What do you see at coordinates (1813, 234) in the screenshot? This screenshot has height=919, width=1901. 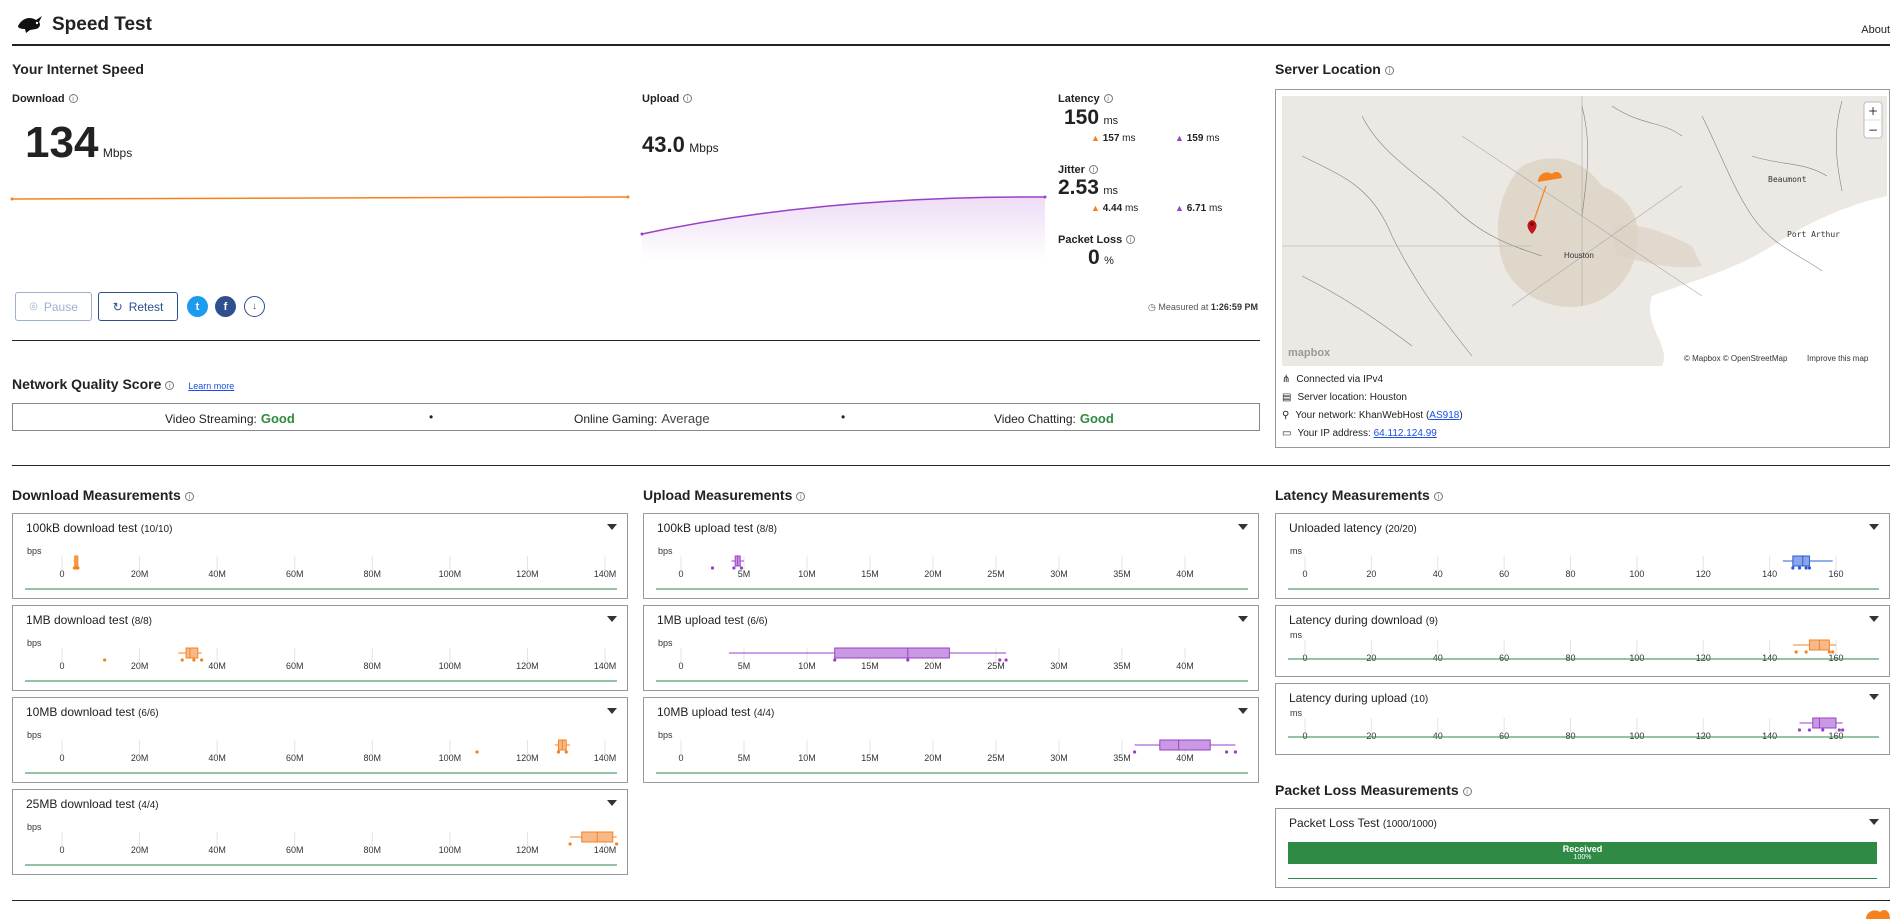 I see `map-label-port-arthur: Port Arthur` at bounding box center [1813, 234].